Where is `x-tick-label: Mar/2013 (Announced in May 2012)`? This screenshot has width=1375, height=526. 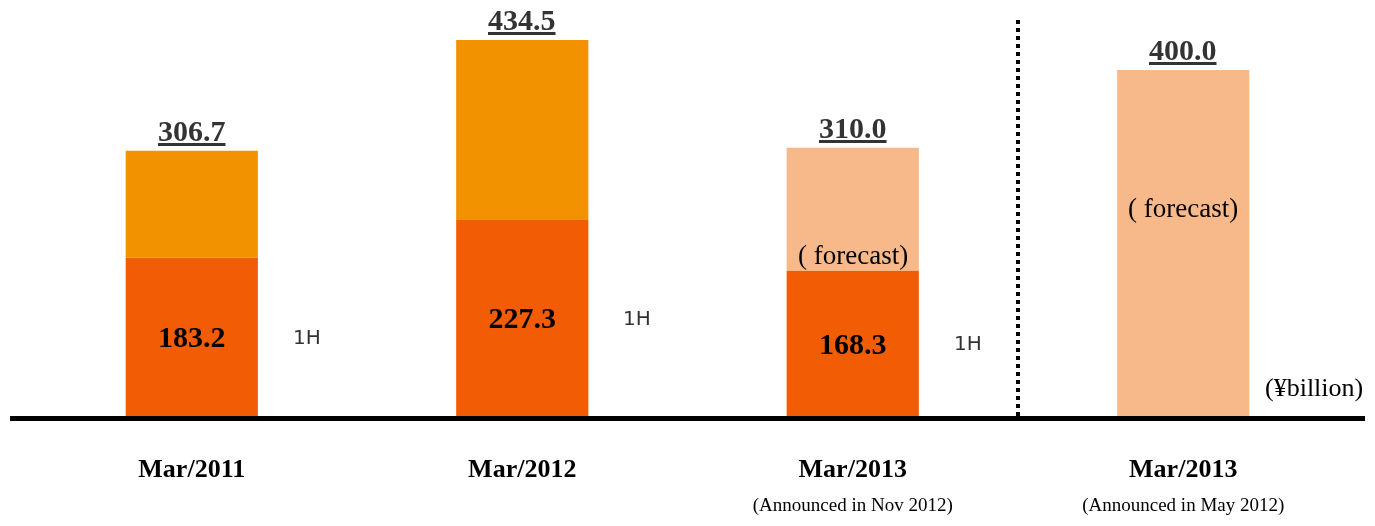 x-tick-label: Mar/2013 (Announced in May 2012) is located at coordinates (1183, 485).